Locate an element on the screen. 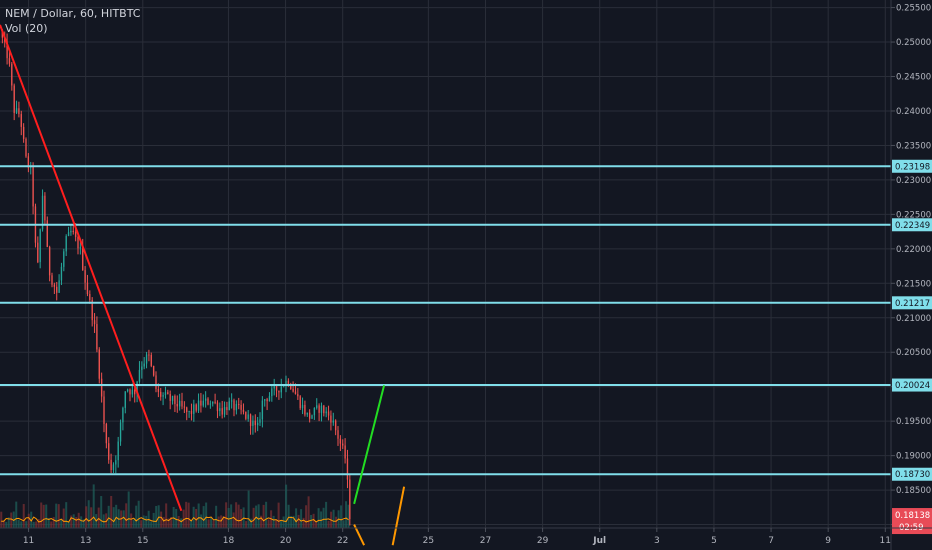  time-tick-label: 9 is located at coordinates (828, 541).